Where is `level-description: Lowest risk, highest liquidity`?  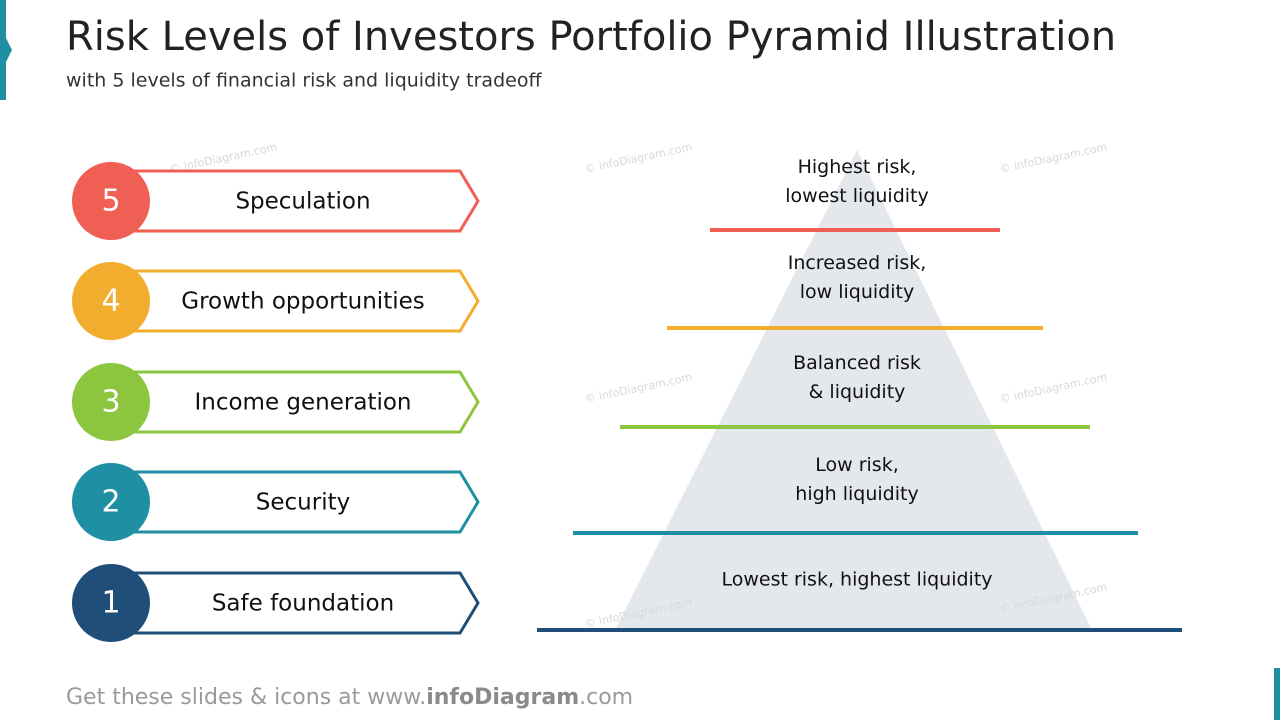 level-description: Lowest risk, highest liquidity is located at coordinates (856, 580).